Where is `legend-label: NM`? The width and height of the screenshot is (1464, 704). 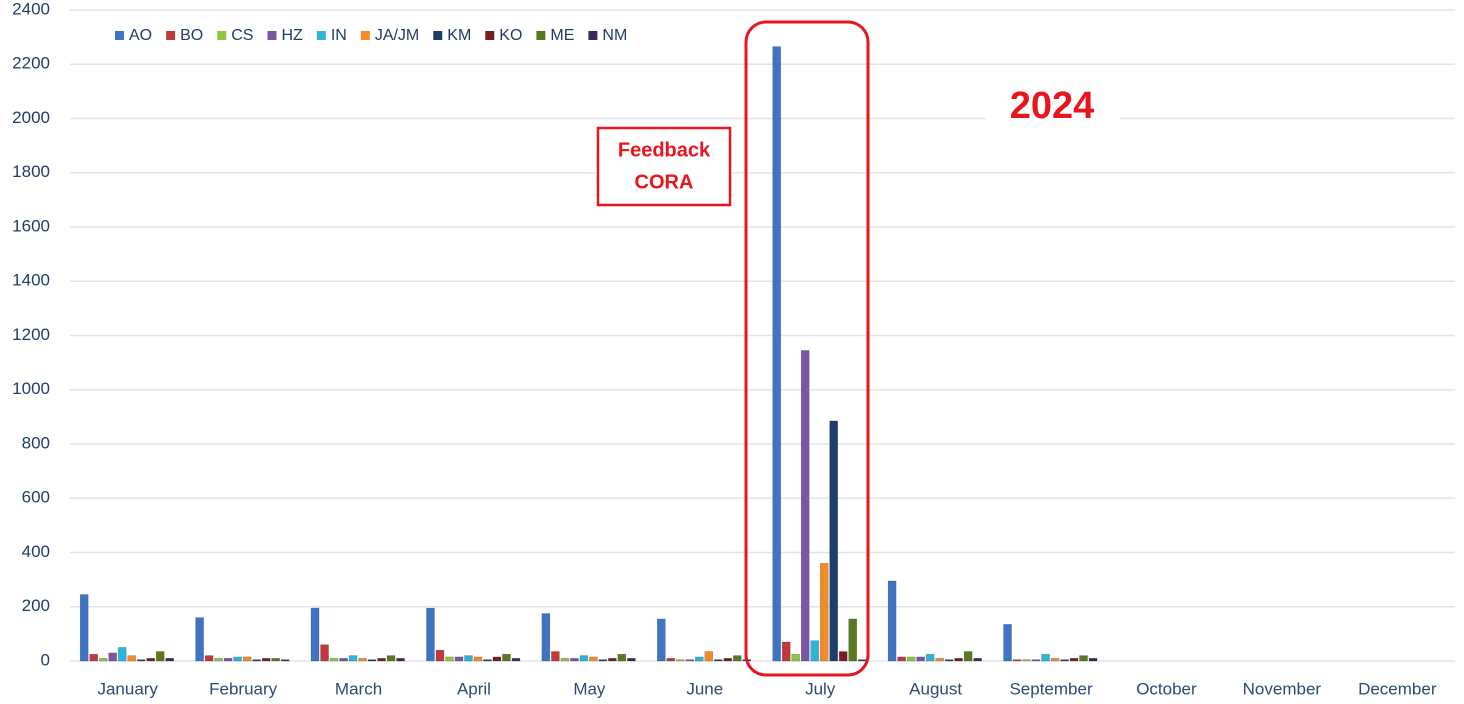 legend-label: NM is located at coordinates (614, 35).